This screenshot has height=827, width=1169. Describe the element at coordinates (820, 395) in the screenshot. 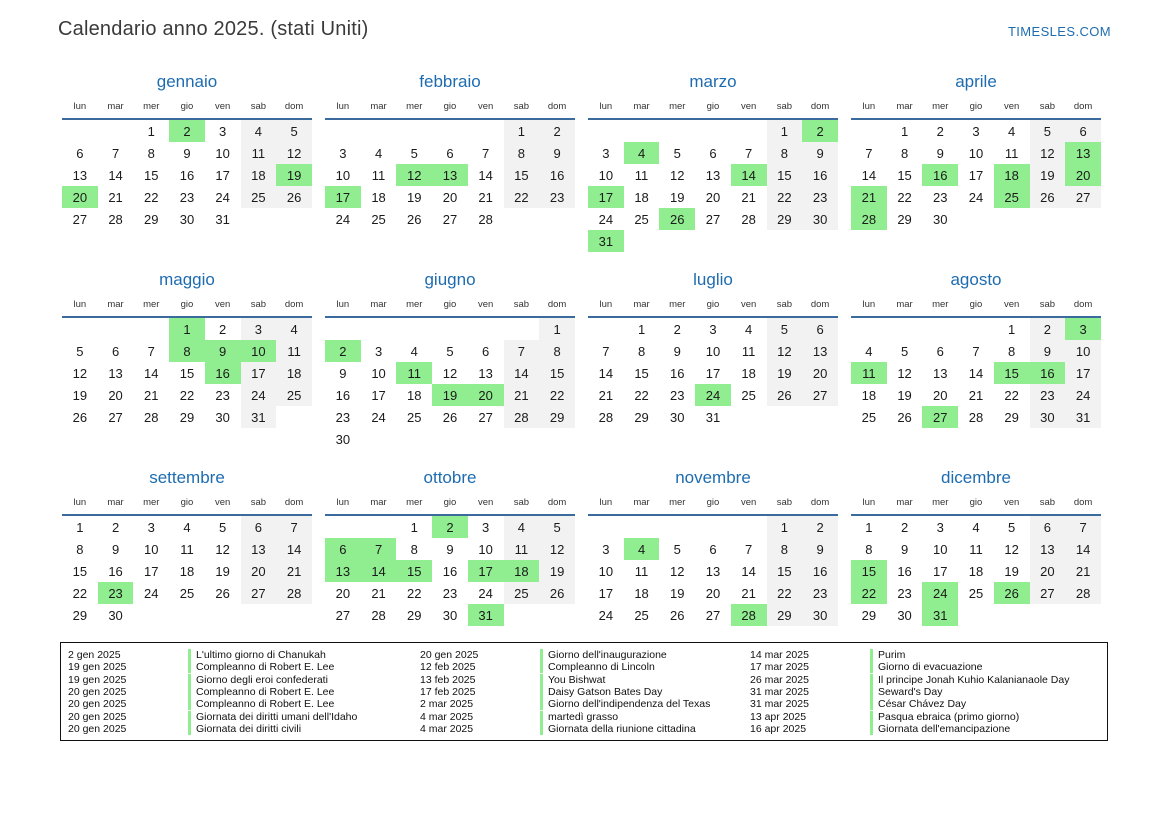

I see `day-cell: 27` at that location.